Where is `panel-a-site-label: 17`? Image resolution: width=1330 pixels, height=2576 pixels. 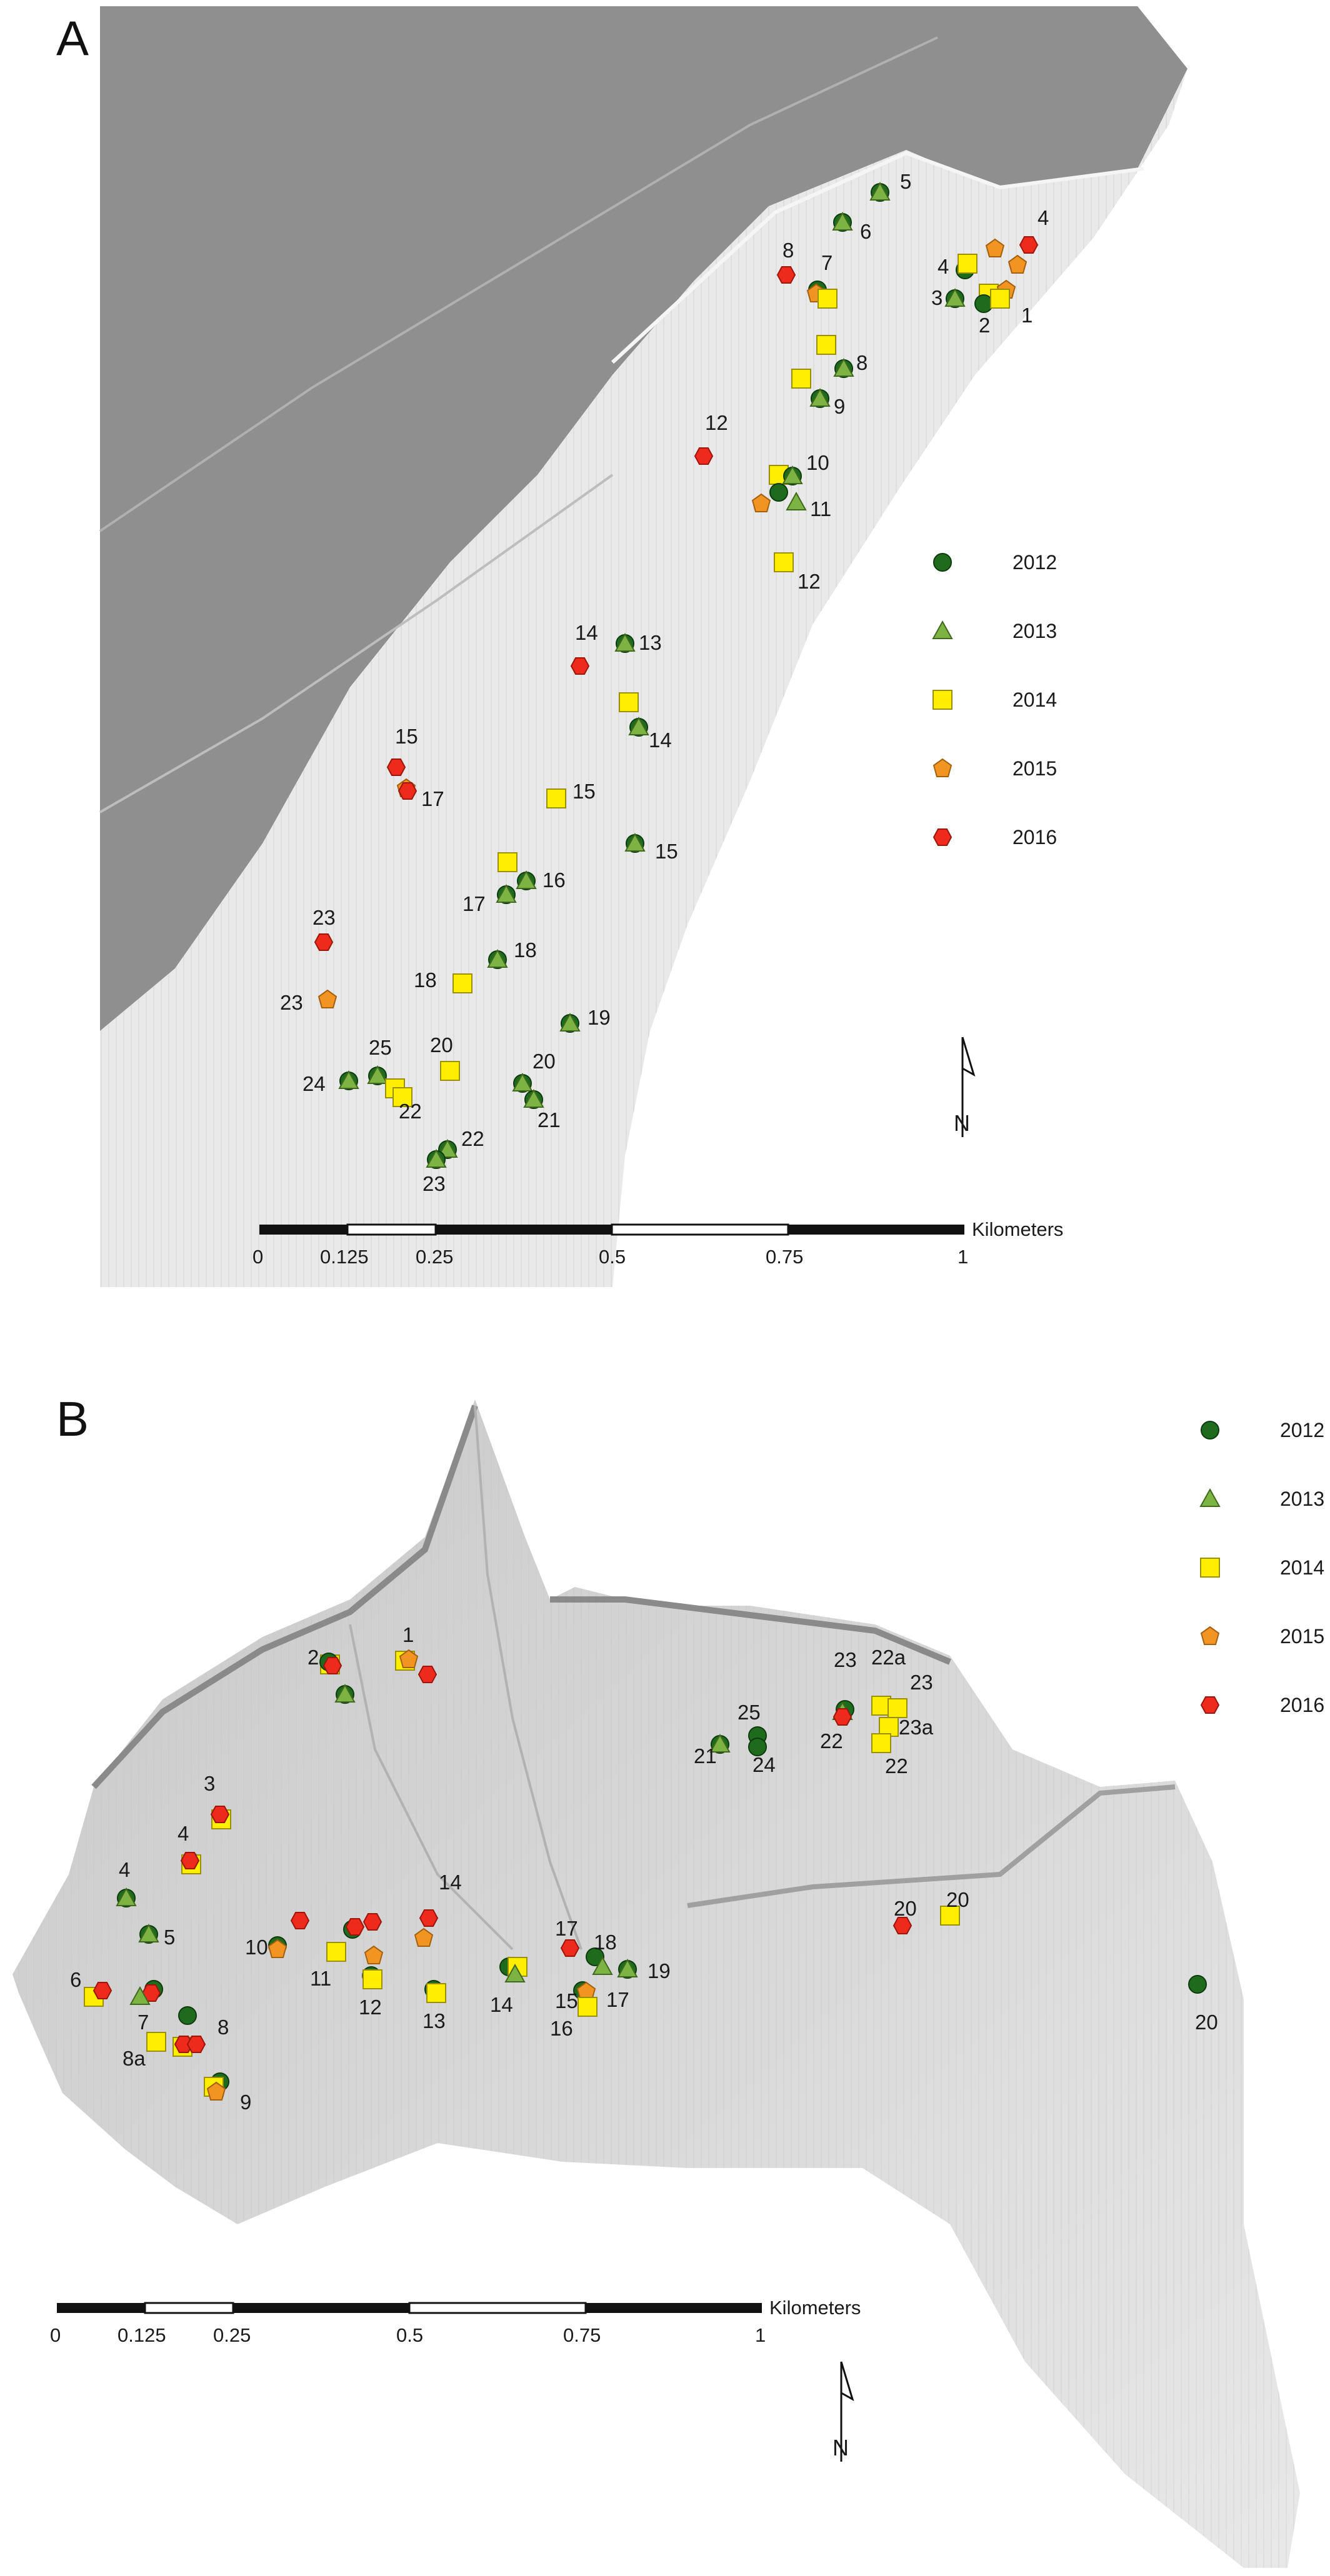
panel-a-site-label: 17 is located at coordinates (432, 799).